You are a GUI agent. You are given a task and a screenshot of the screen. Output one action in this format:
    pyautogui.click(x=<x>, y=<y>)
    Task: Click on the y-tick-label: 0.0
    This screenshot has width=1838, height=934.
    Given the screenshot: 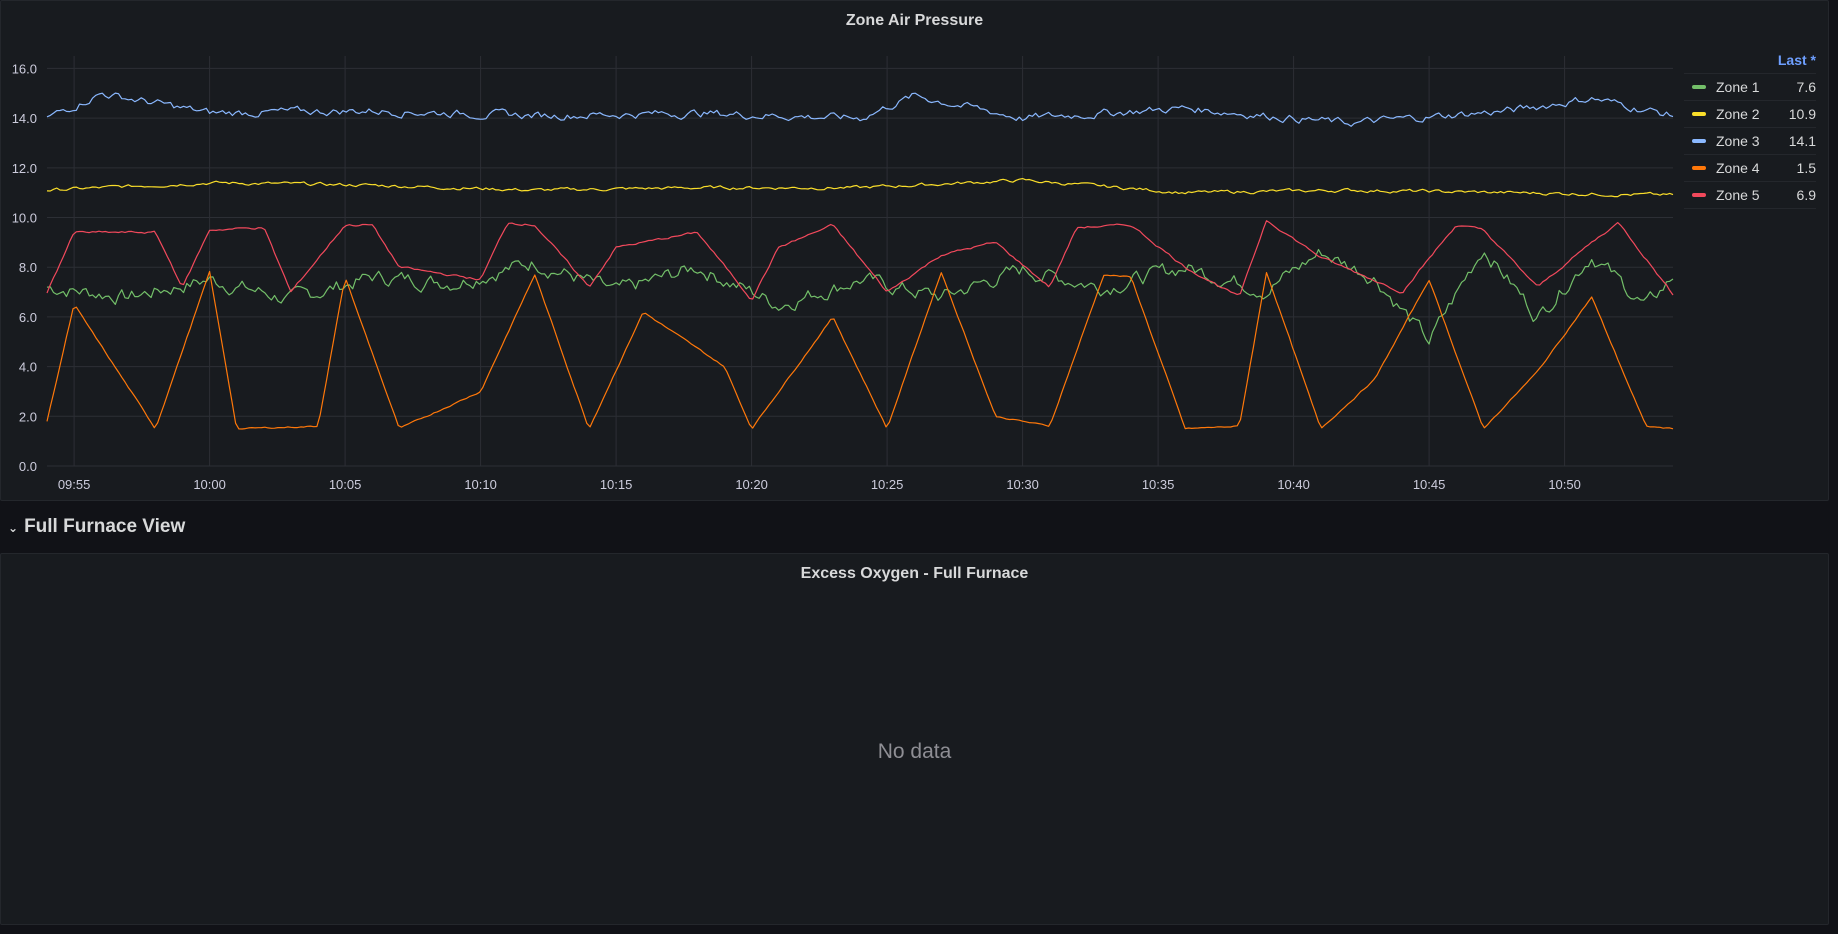 What is the action you would take?
    pyautogui.click(x=28, y=466)
    